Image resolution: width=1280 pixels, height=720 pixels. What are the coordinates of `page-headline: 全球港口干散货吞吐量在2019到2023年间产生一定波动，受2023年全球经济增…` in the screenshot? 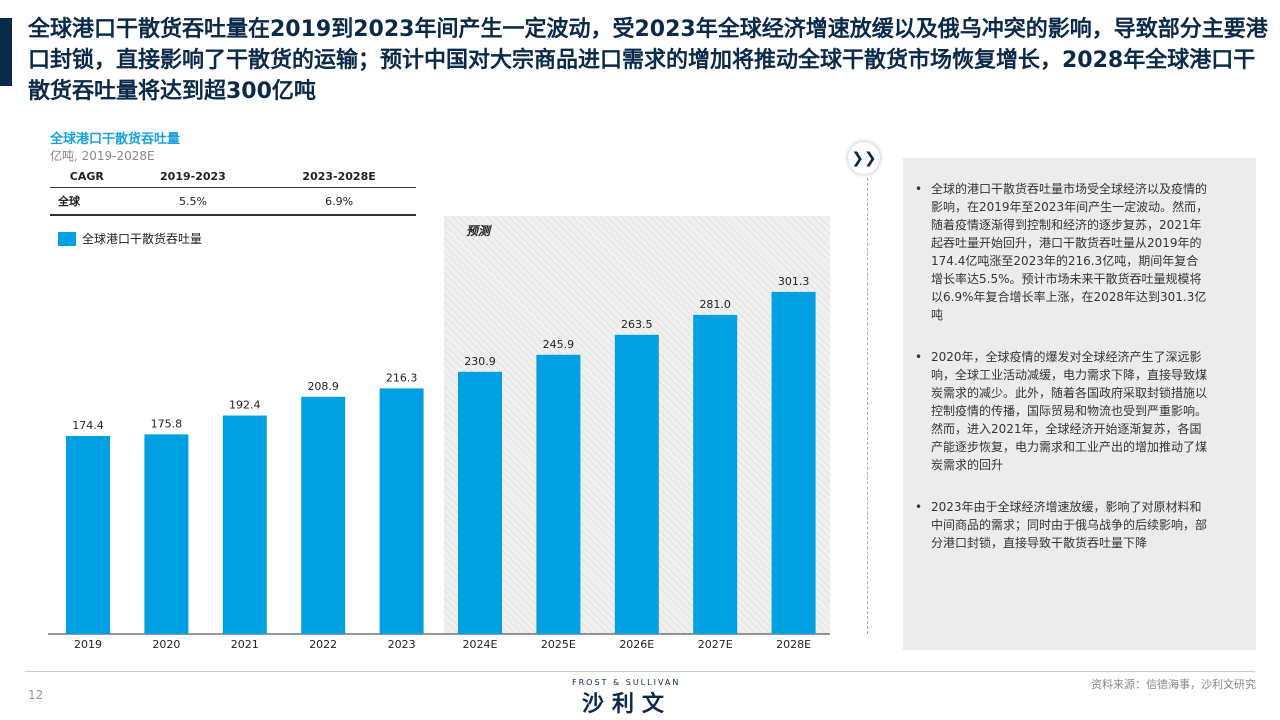 It's located at (648, 60).